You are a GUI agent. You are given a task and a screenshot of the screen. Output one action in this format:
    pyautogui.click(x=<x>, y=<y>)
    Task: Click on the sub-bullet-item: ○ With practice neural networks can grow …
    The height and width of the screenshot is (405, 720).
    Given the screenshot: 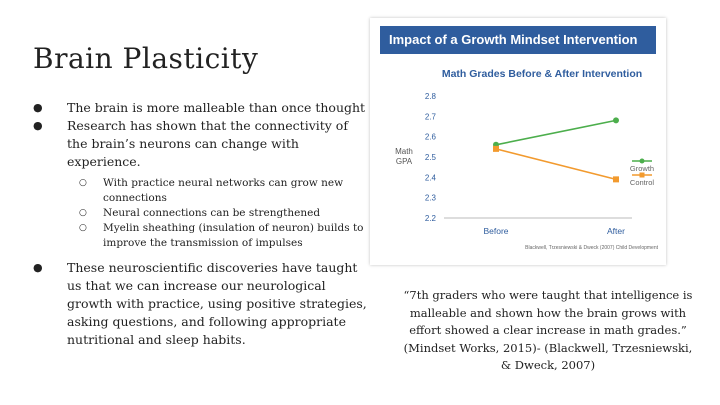 What is the action you would take?
    pyautogui.click(x=200, y=191)
    